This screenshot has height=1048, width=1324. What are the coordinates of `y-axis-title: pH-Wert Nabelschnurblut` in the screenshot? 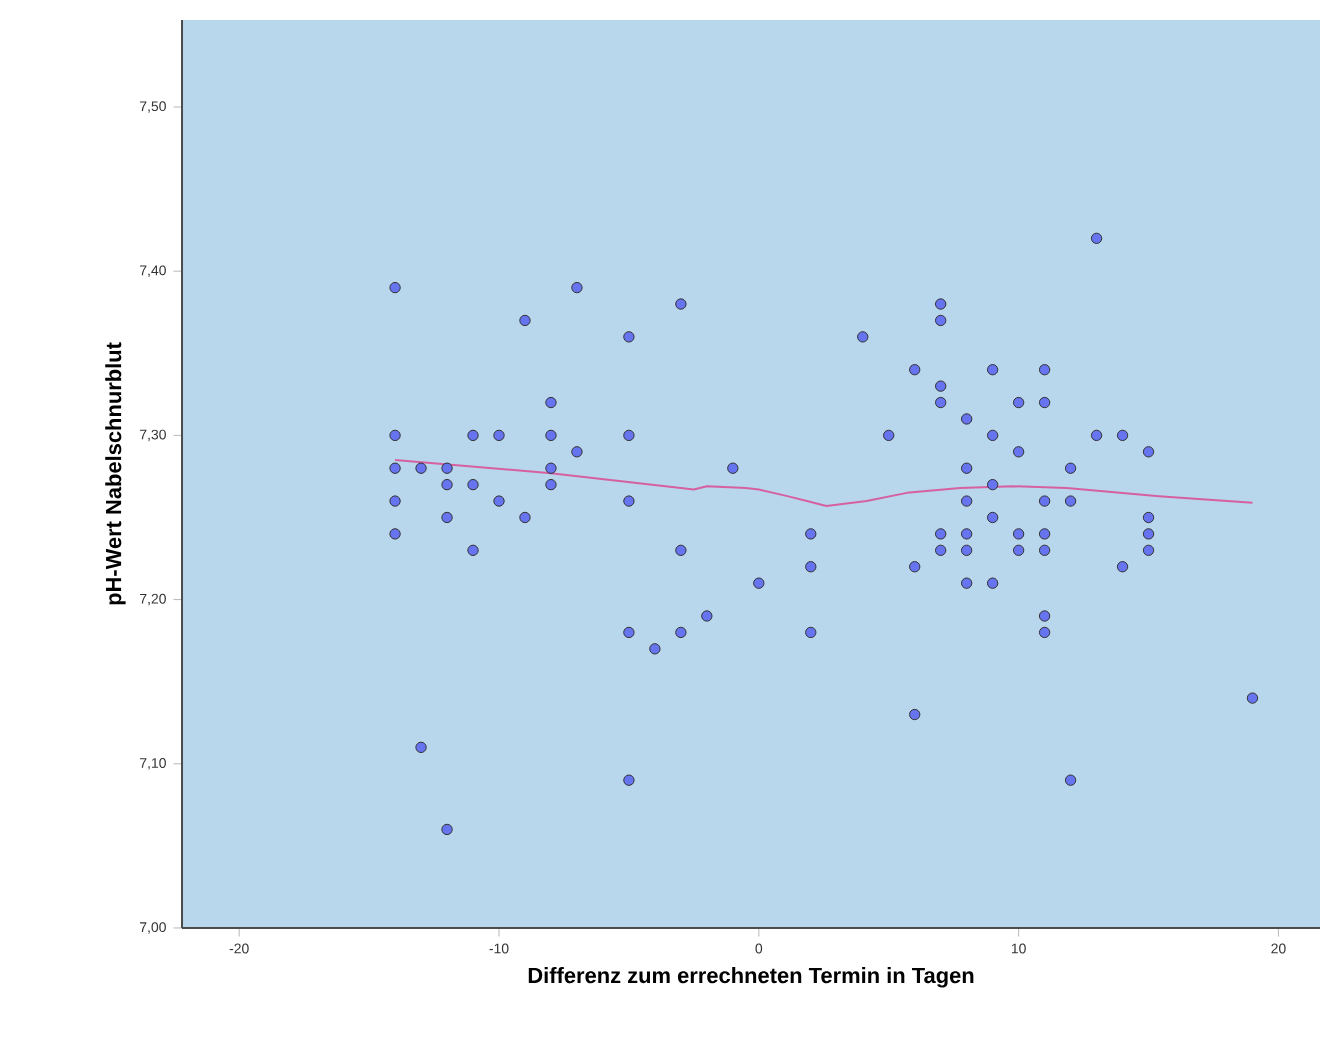 It's located at (115, 473).